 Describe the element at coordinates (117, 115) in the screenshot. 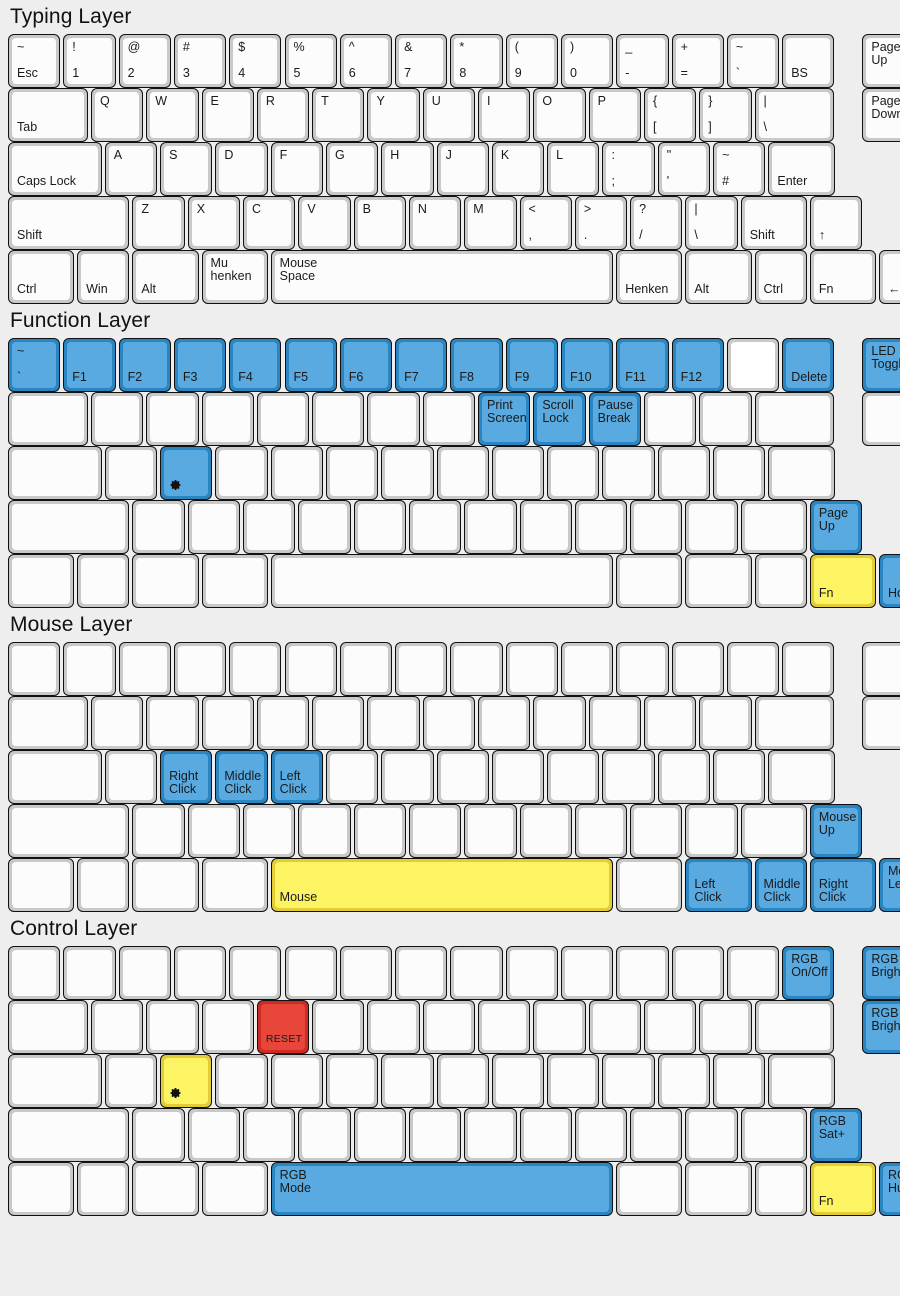

I see `key-q: Q` at that location.